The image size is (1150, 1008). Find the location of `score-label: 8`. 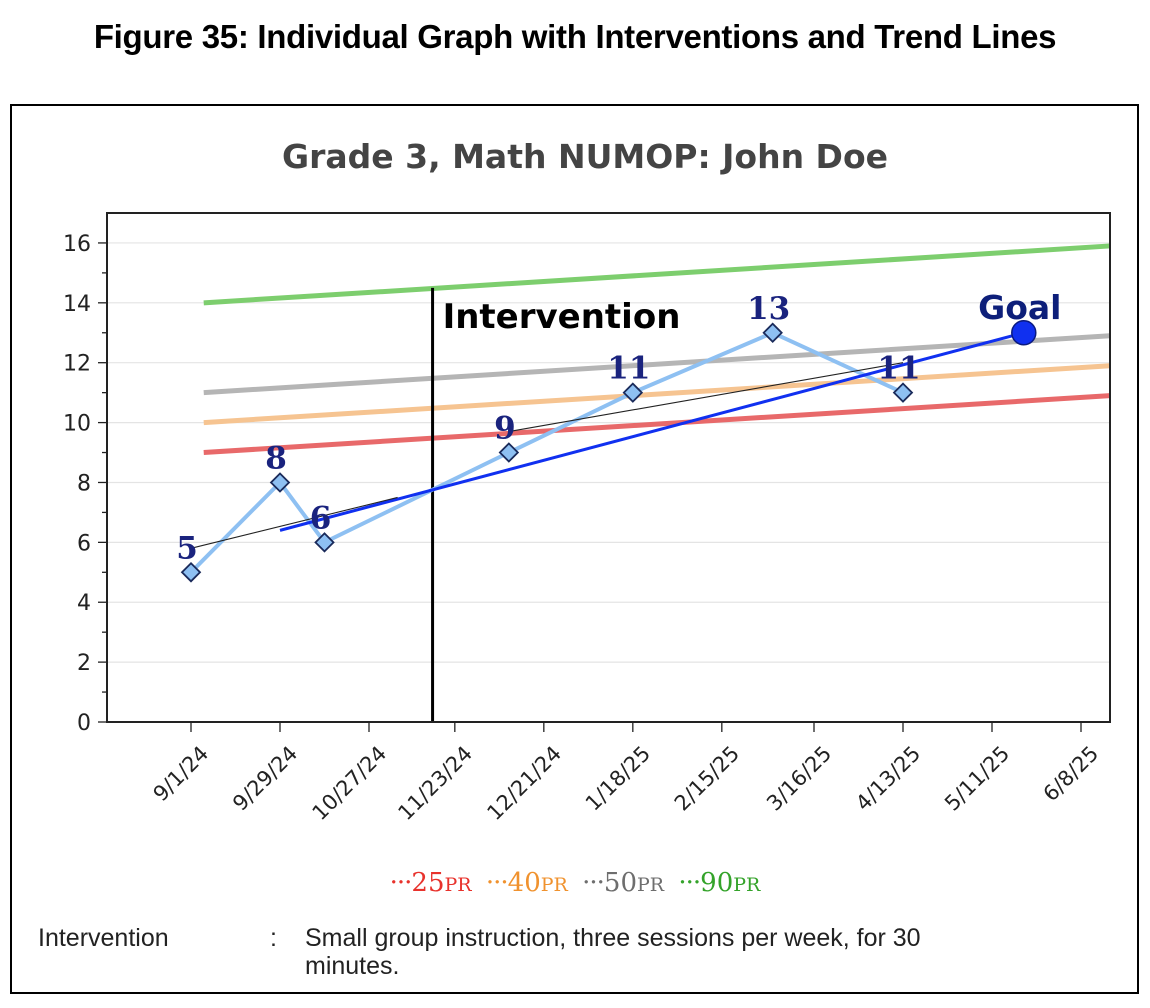

score-label: 8 is located at coordinates (276, 458).